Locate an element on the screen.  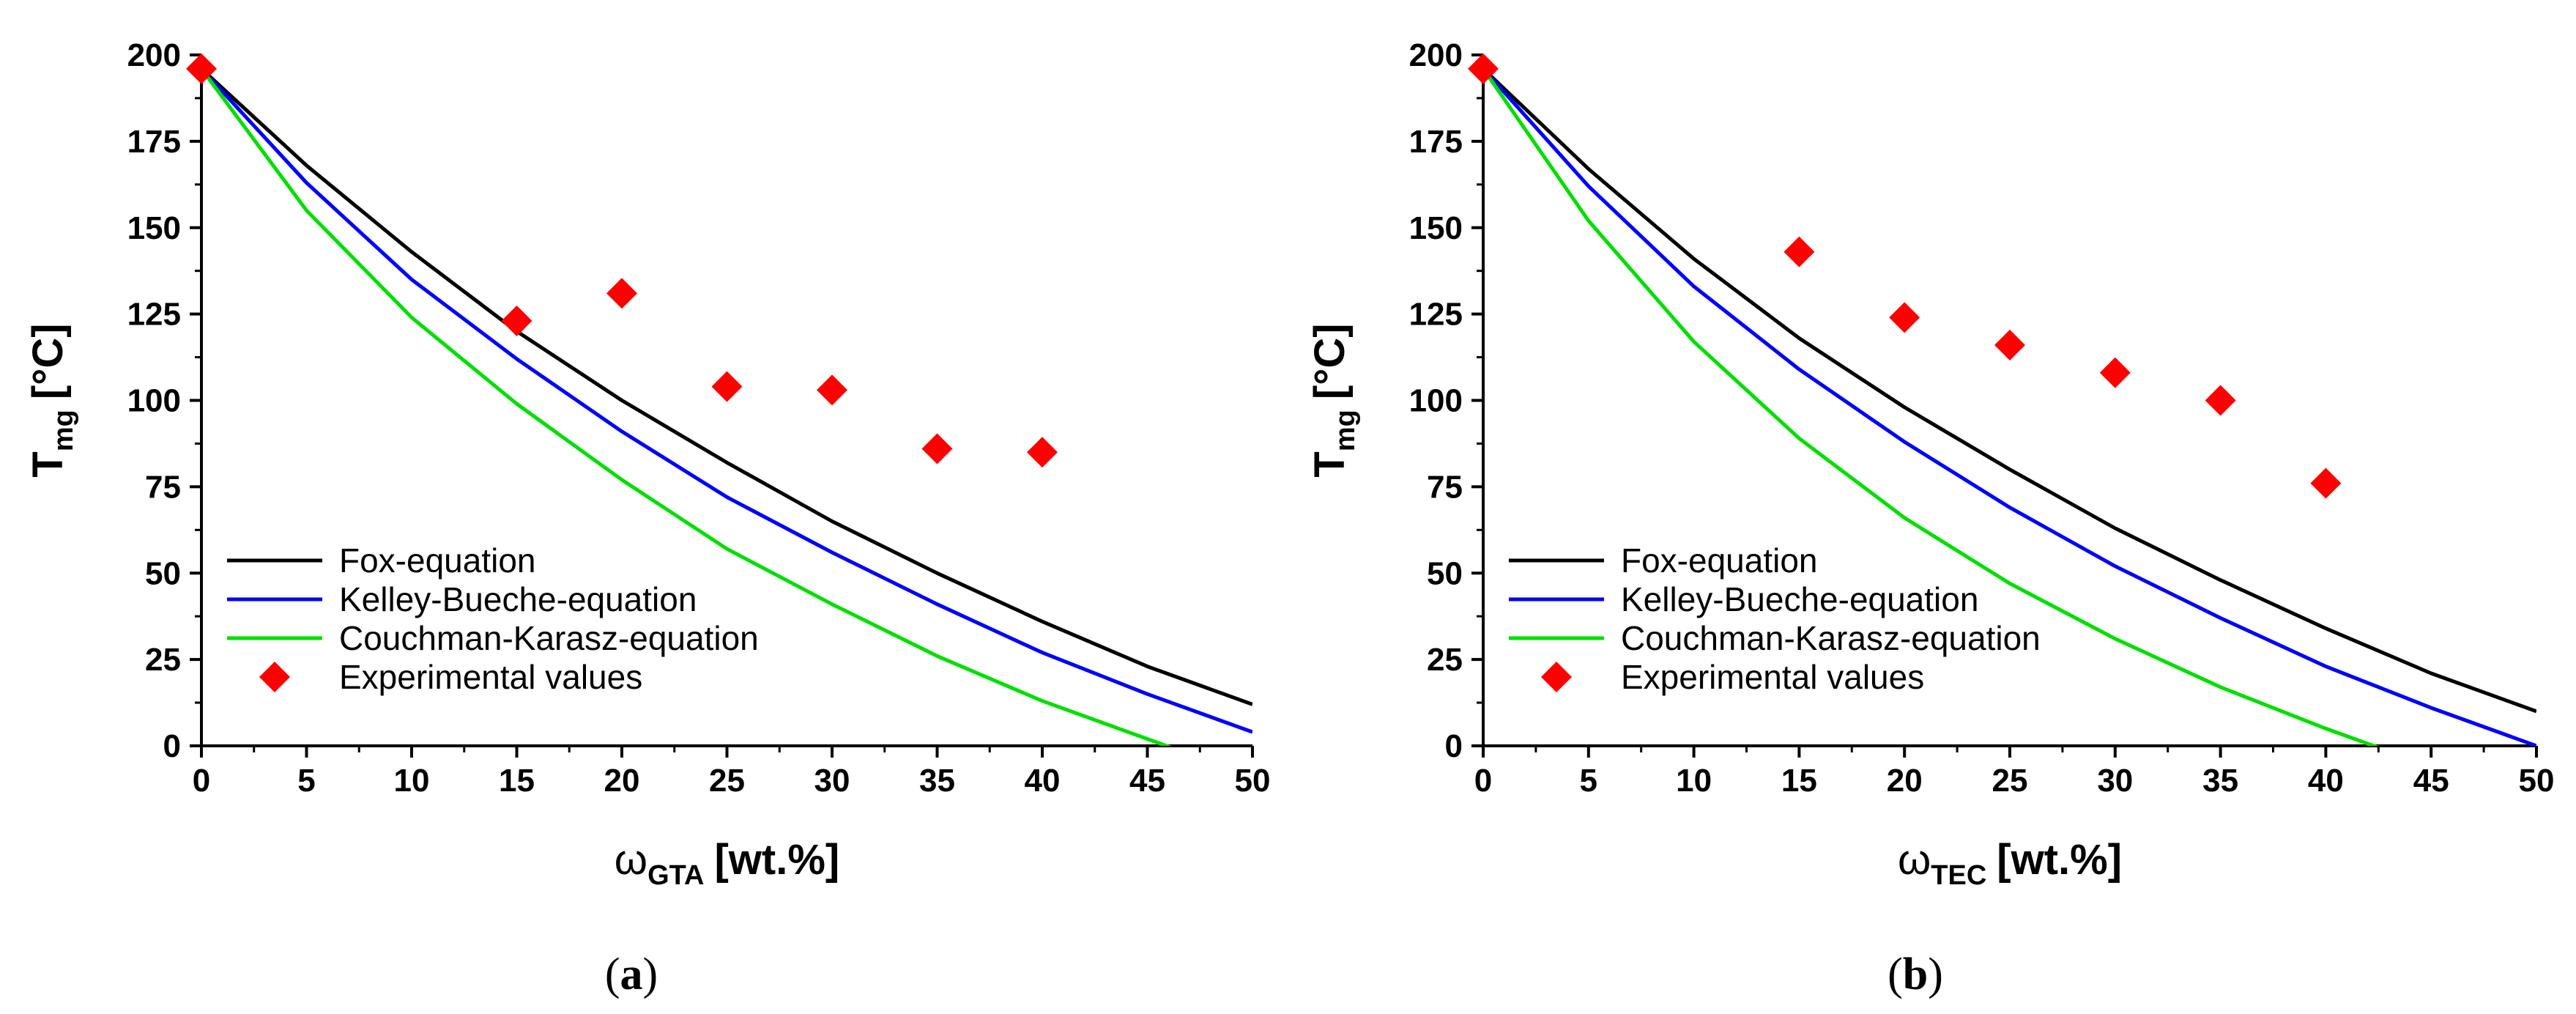
panel-label: (a) is located at coordinates (631, 974).